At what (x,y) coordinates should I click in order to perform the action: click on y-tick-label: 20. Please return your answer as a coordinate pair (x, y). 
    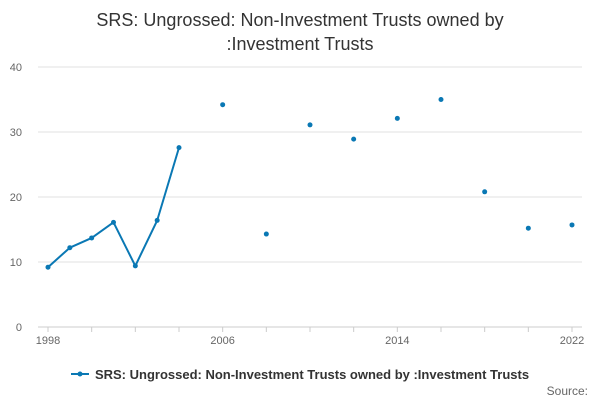
    Looking at the image, I should click on (16, 198).